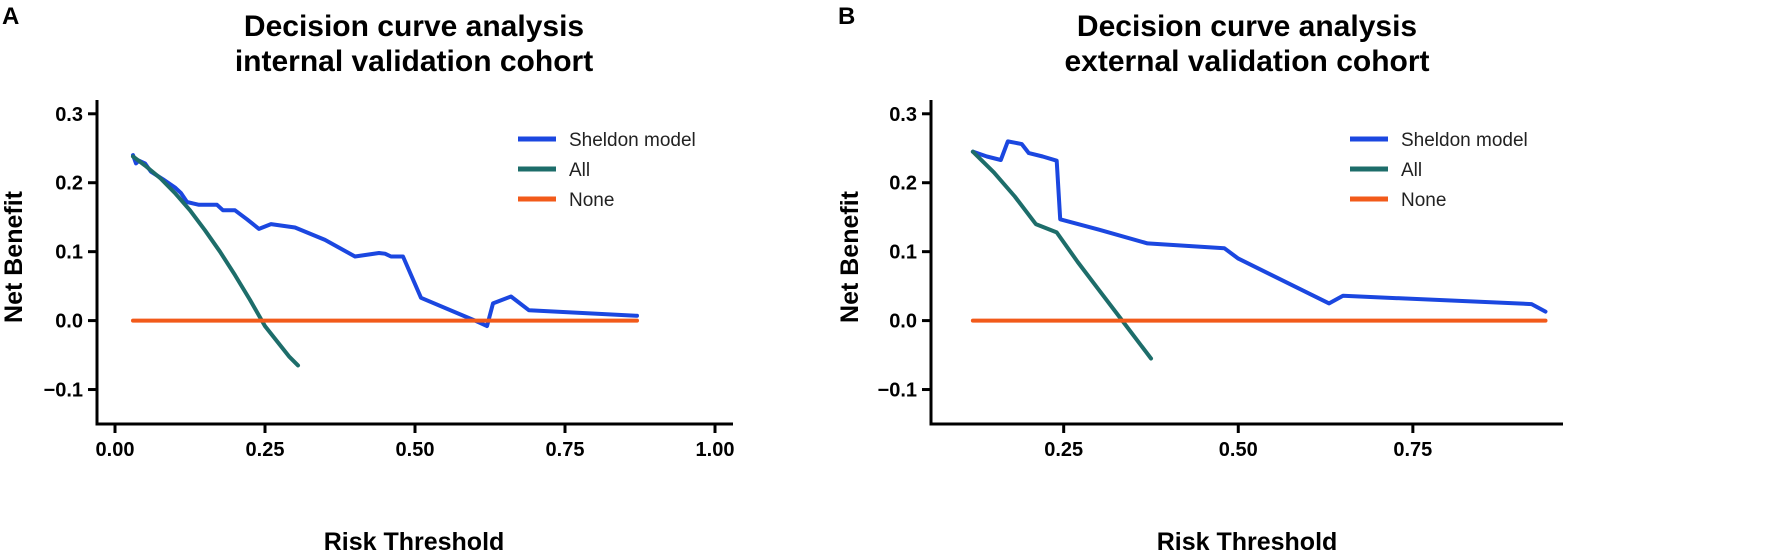  I want to click on chart-title-line-2: internal validation cohort, so click(414, 61).